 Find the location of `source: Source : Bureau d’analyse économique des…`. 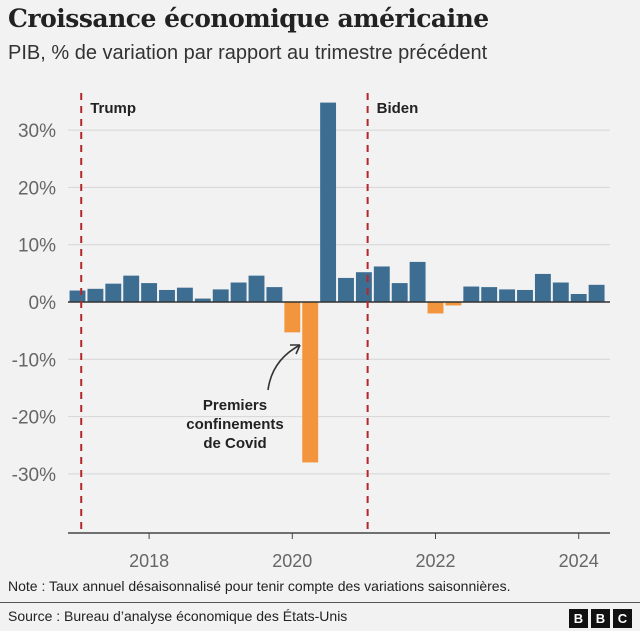

source: Source : Bureau d’analyse économique des… is located at coordinates (178, 616).